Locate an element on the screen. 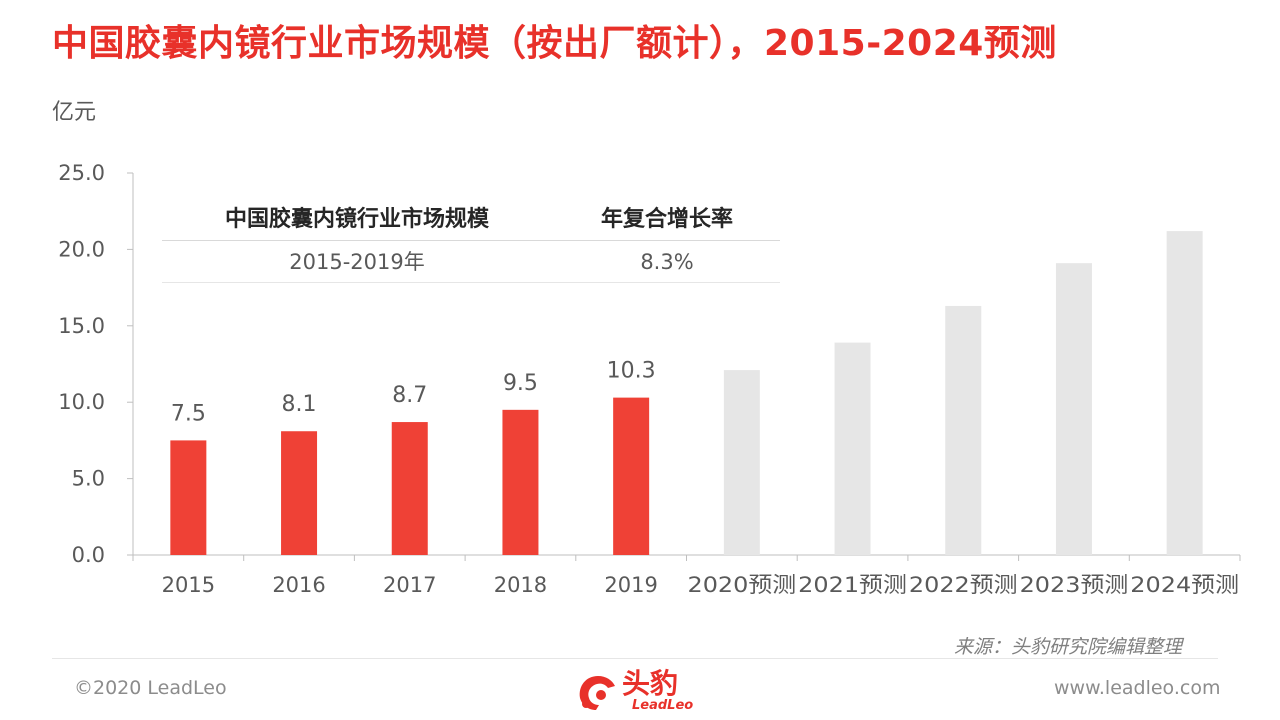 The image size is (1280, 720). data-label: 10.3 is located at coordinates (631, 371).